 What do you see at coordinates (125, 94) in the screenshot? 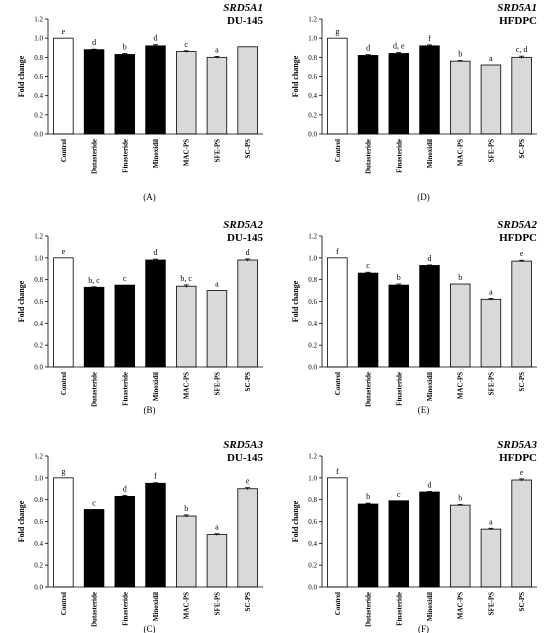
I see `bar-finasteride` at bounding box center [125, 94].